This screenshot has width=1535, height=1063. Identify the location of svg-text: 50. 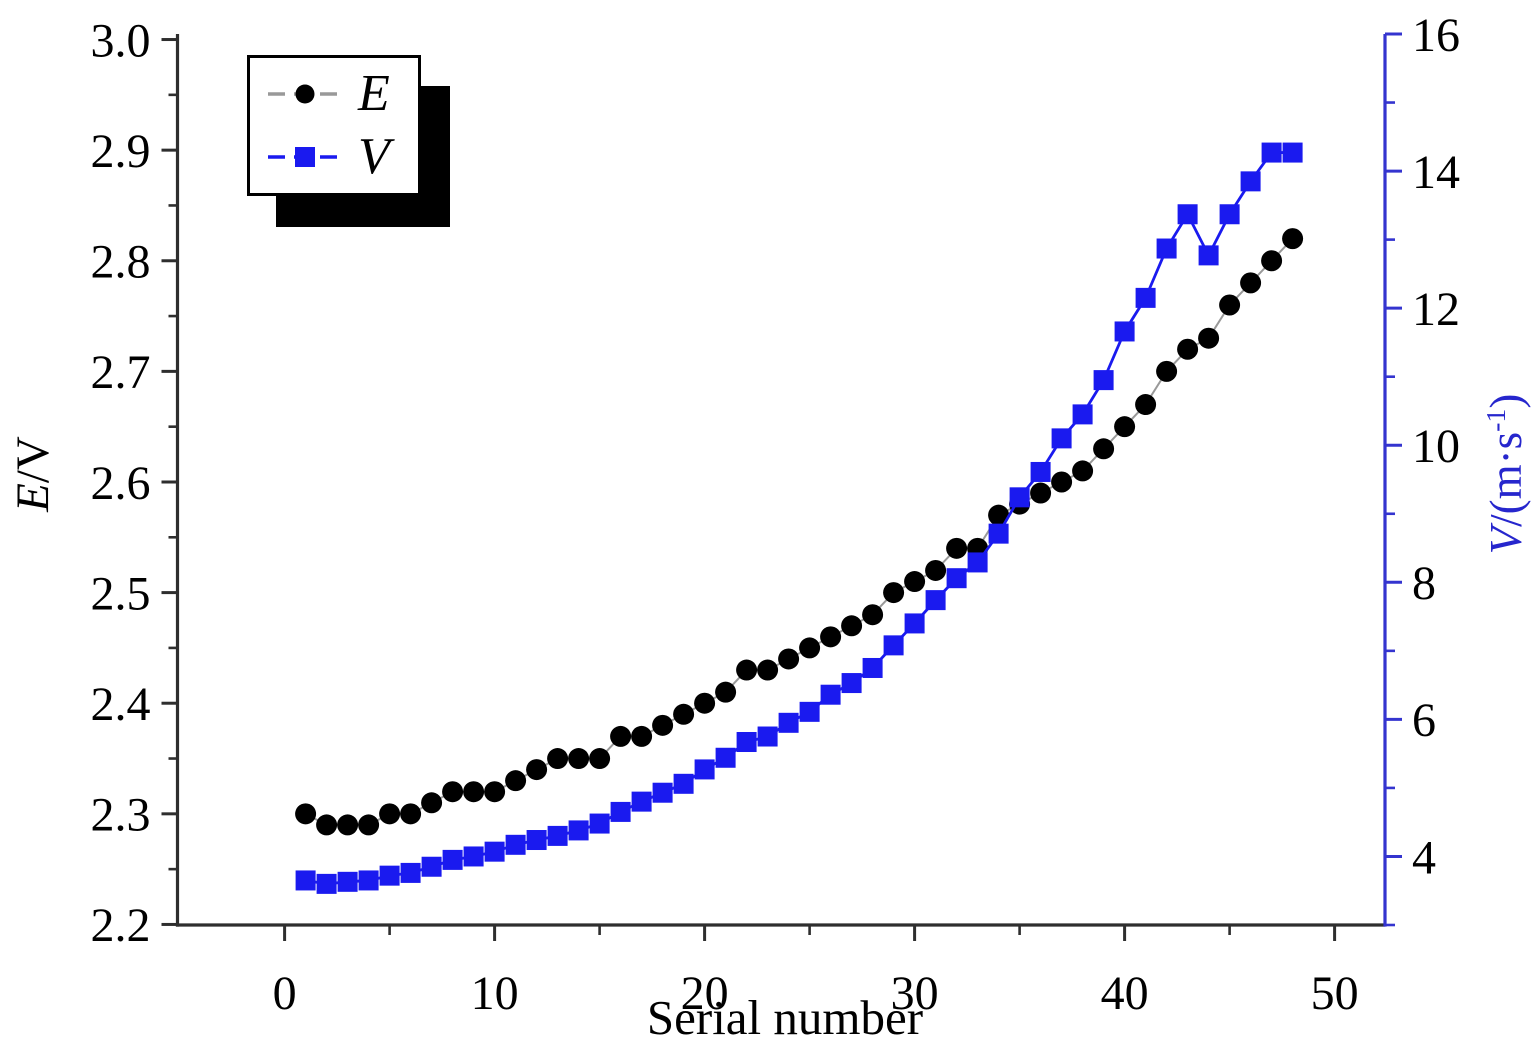
(1335, 993).